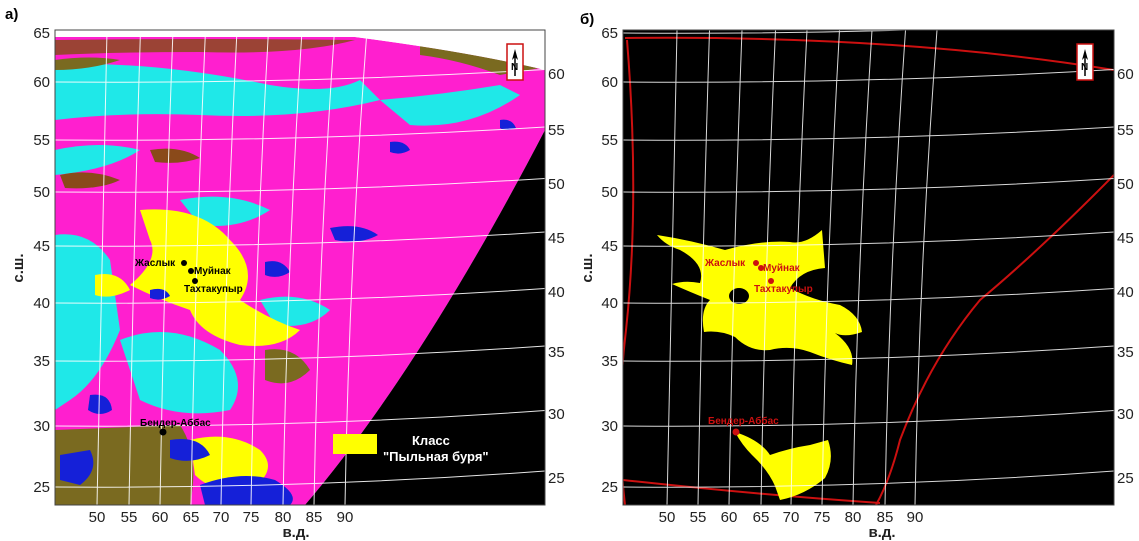 Image resolution: width=1139 pixels, height=541 pixels. Describe the element at coordinates (41, 487) in the screenshot. I see `y-tick-label-left: 25` at that location.